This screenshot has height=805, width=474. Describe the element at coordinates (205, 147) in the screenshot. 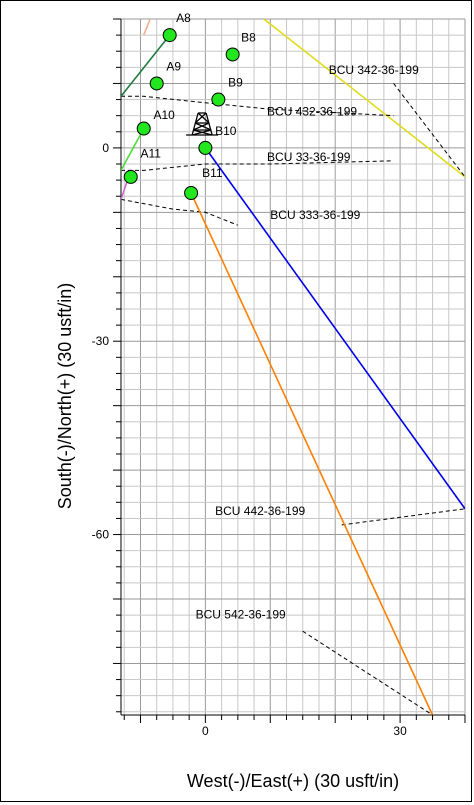

I see `surface-point-b10` at that location.